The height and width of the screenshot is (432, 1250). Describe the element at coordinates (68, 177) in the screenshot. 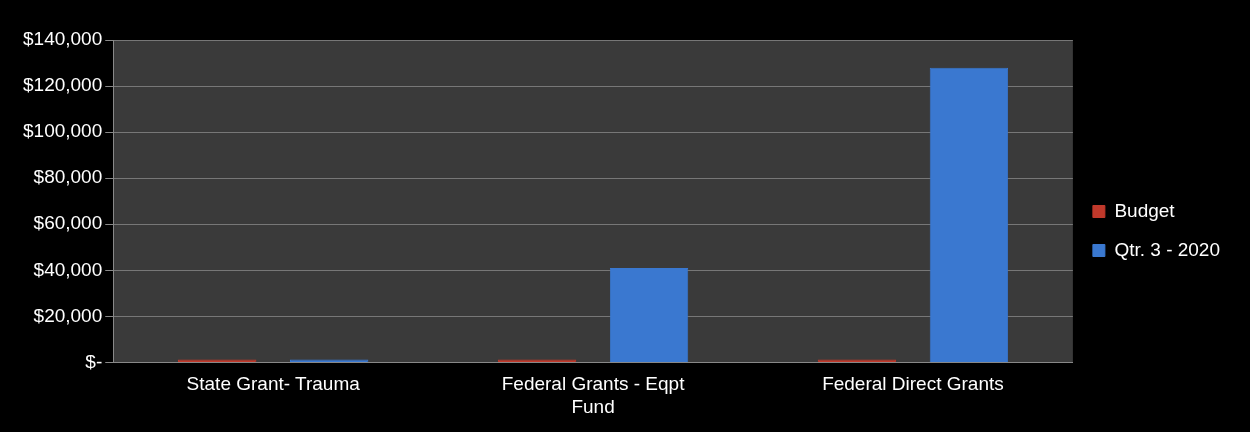

I see `y-tick-label: $80,000` at that location.